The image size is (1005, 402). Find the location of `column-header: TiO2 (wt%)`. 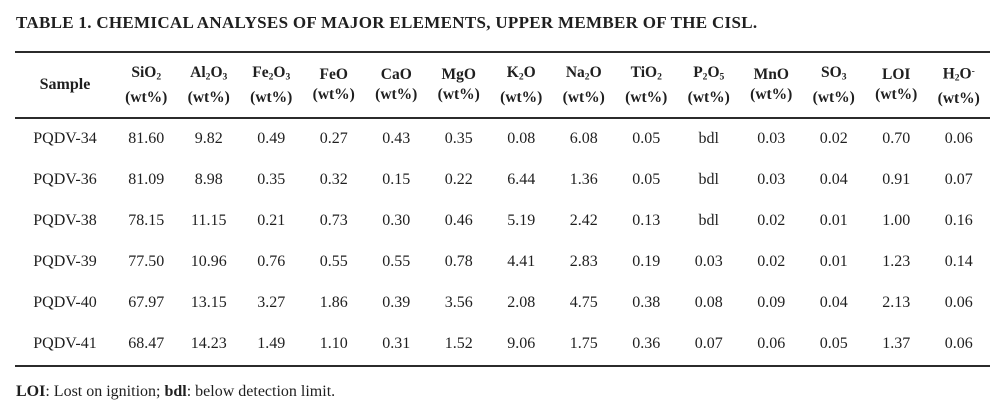

column-header: TiO2 (wt%) is located at coordinates (646, 85).